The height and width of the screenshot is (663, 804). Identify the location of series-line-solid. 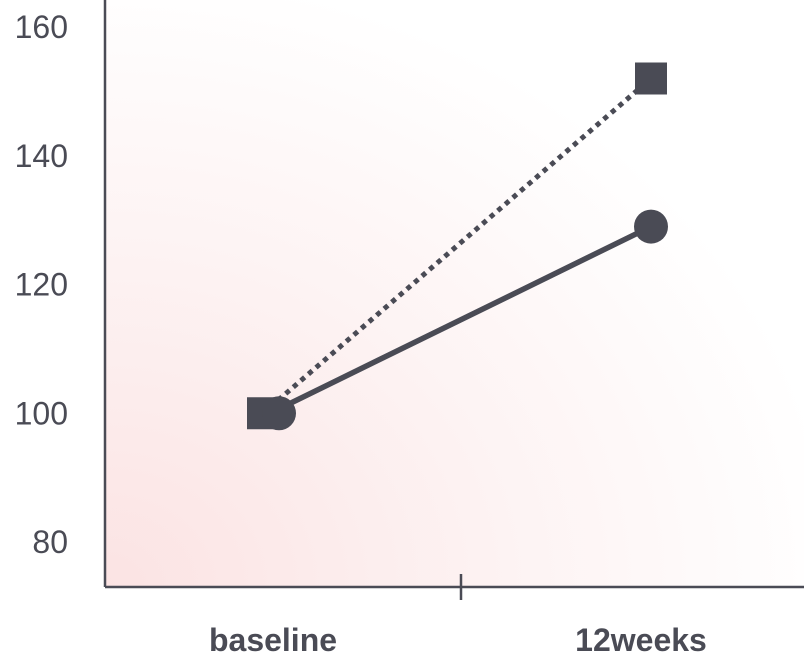
(460, 320).